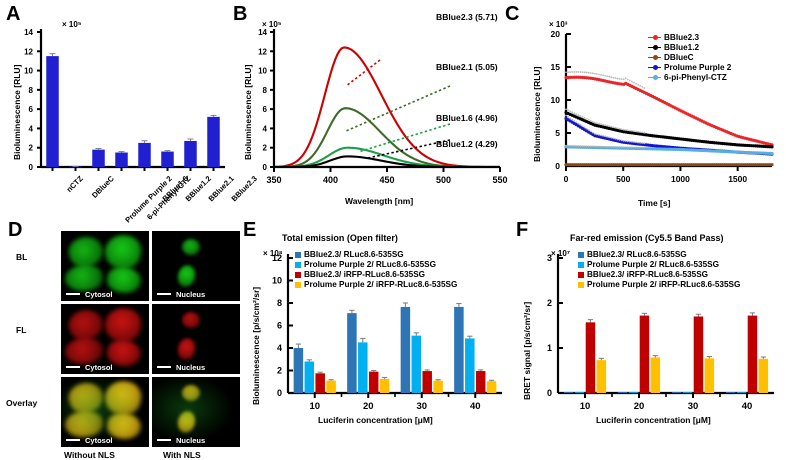 The image size is (786, 460). I want to click on panel-c-legend-item-2: DBlueC, so click(689, 57).